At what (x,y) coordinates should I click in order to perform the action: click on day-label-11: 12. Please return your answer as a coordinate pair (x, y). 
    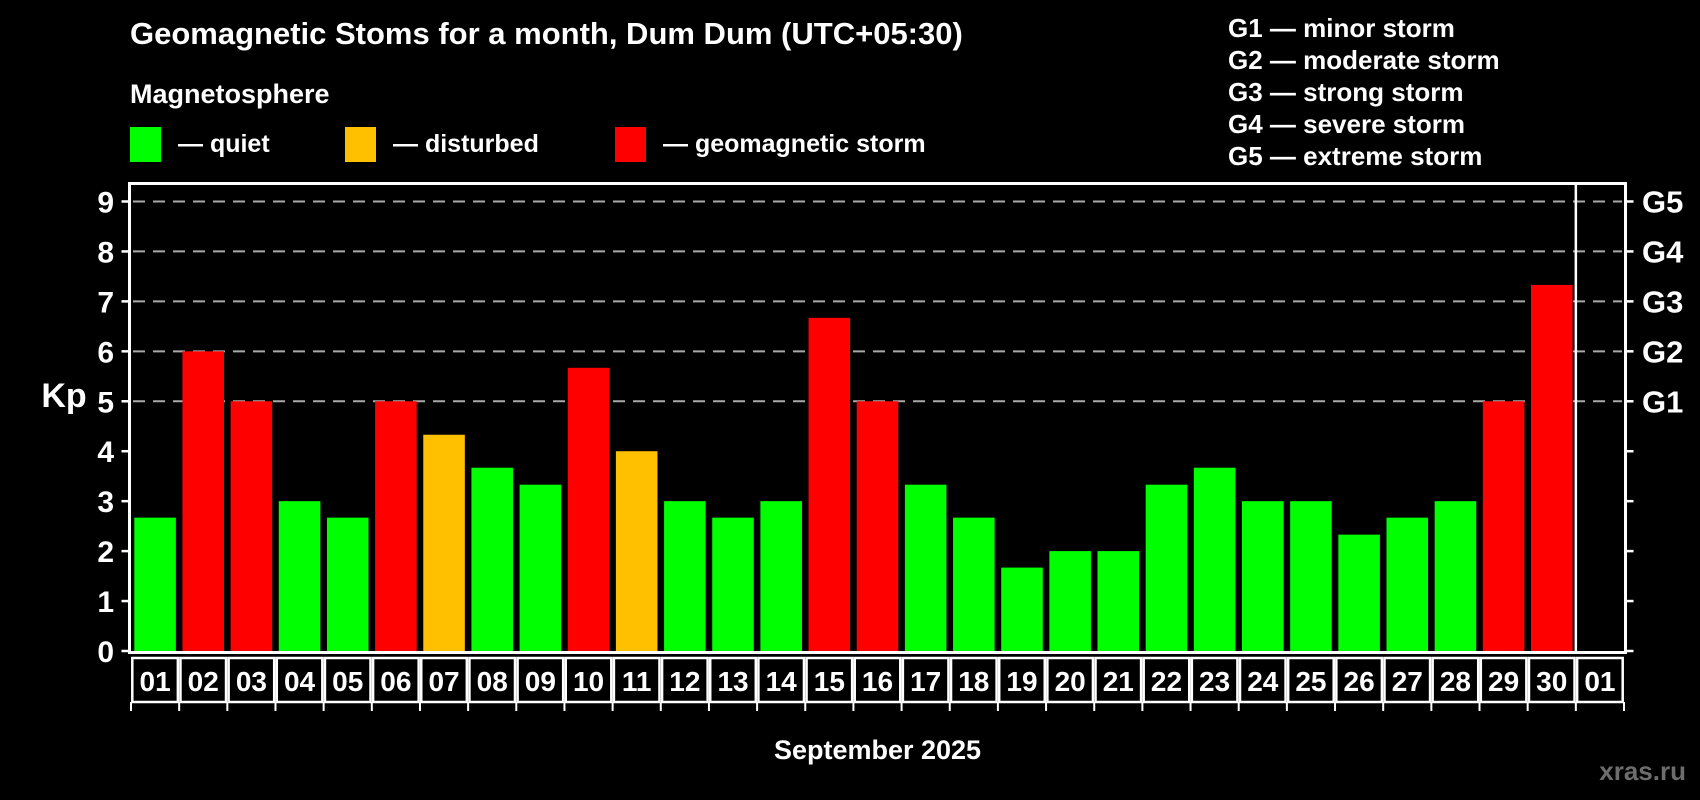
    Looking at the image, I should click on (684, 681).